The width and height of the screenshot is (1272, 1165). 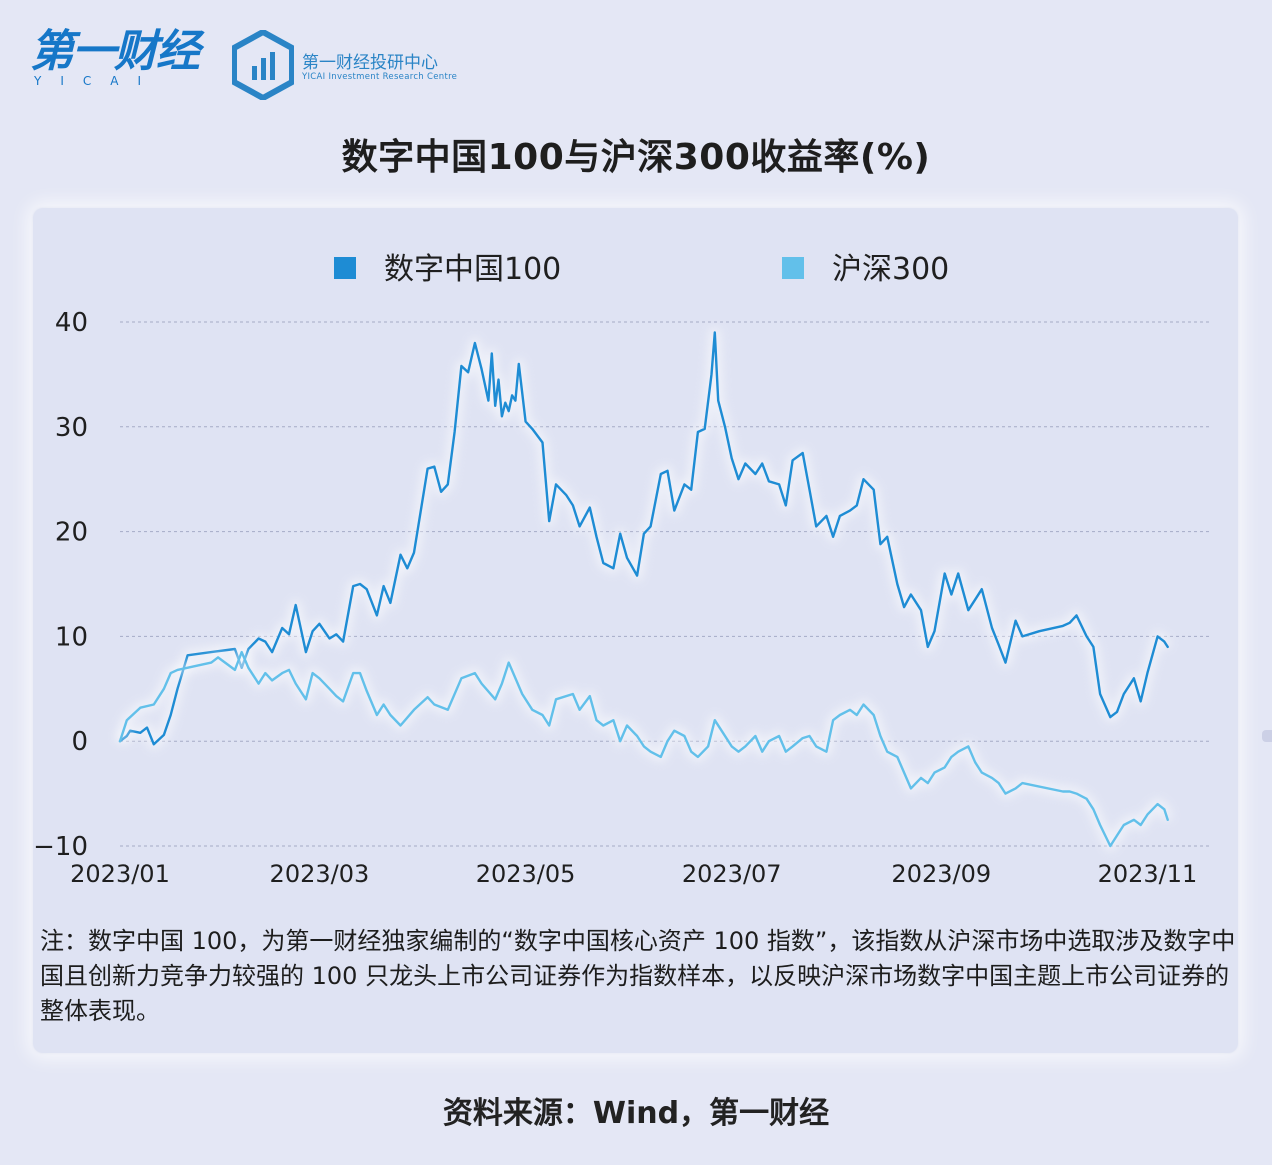 I want to click on legend-label: 数字中国100, so click(x=472, y=269).